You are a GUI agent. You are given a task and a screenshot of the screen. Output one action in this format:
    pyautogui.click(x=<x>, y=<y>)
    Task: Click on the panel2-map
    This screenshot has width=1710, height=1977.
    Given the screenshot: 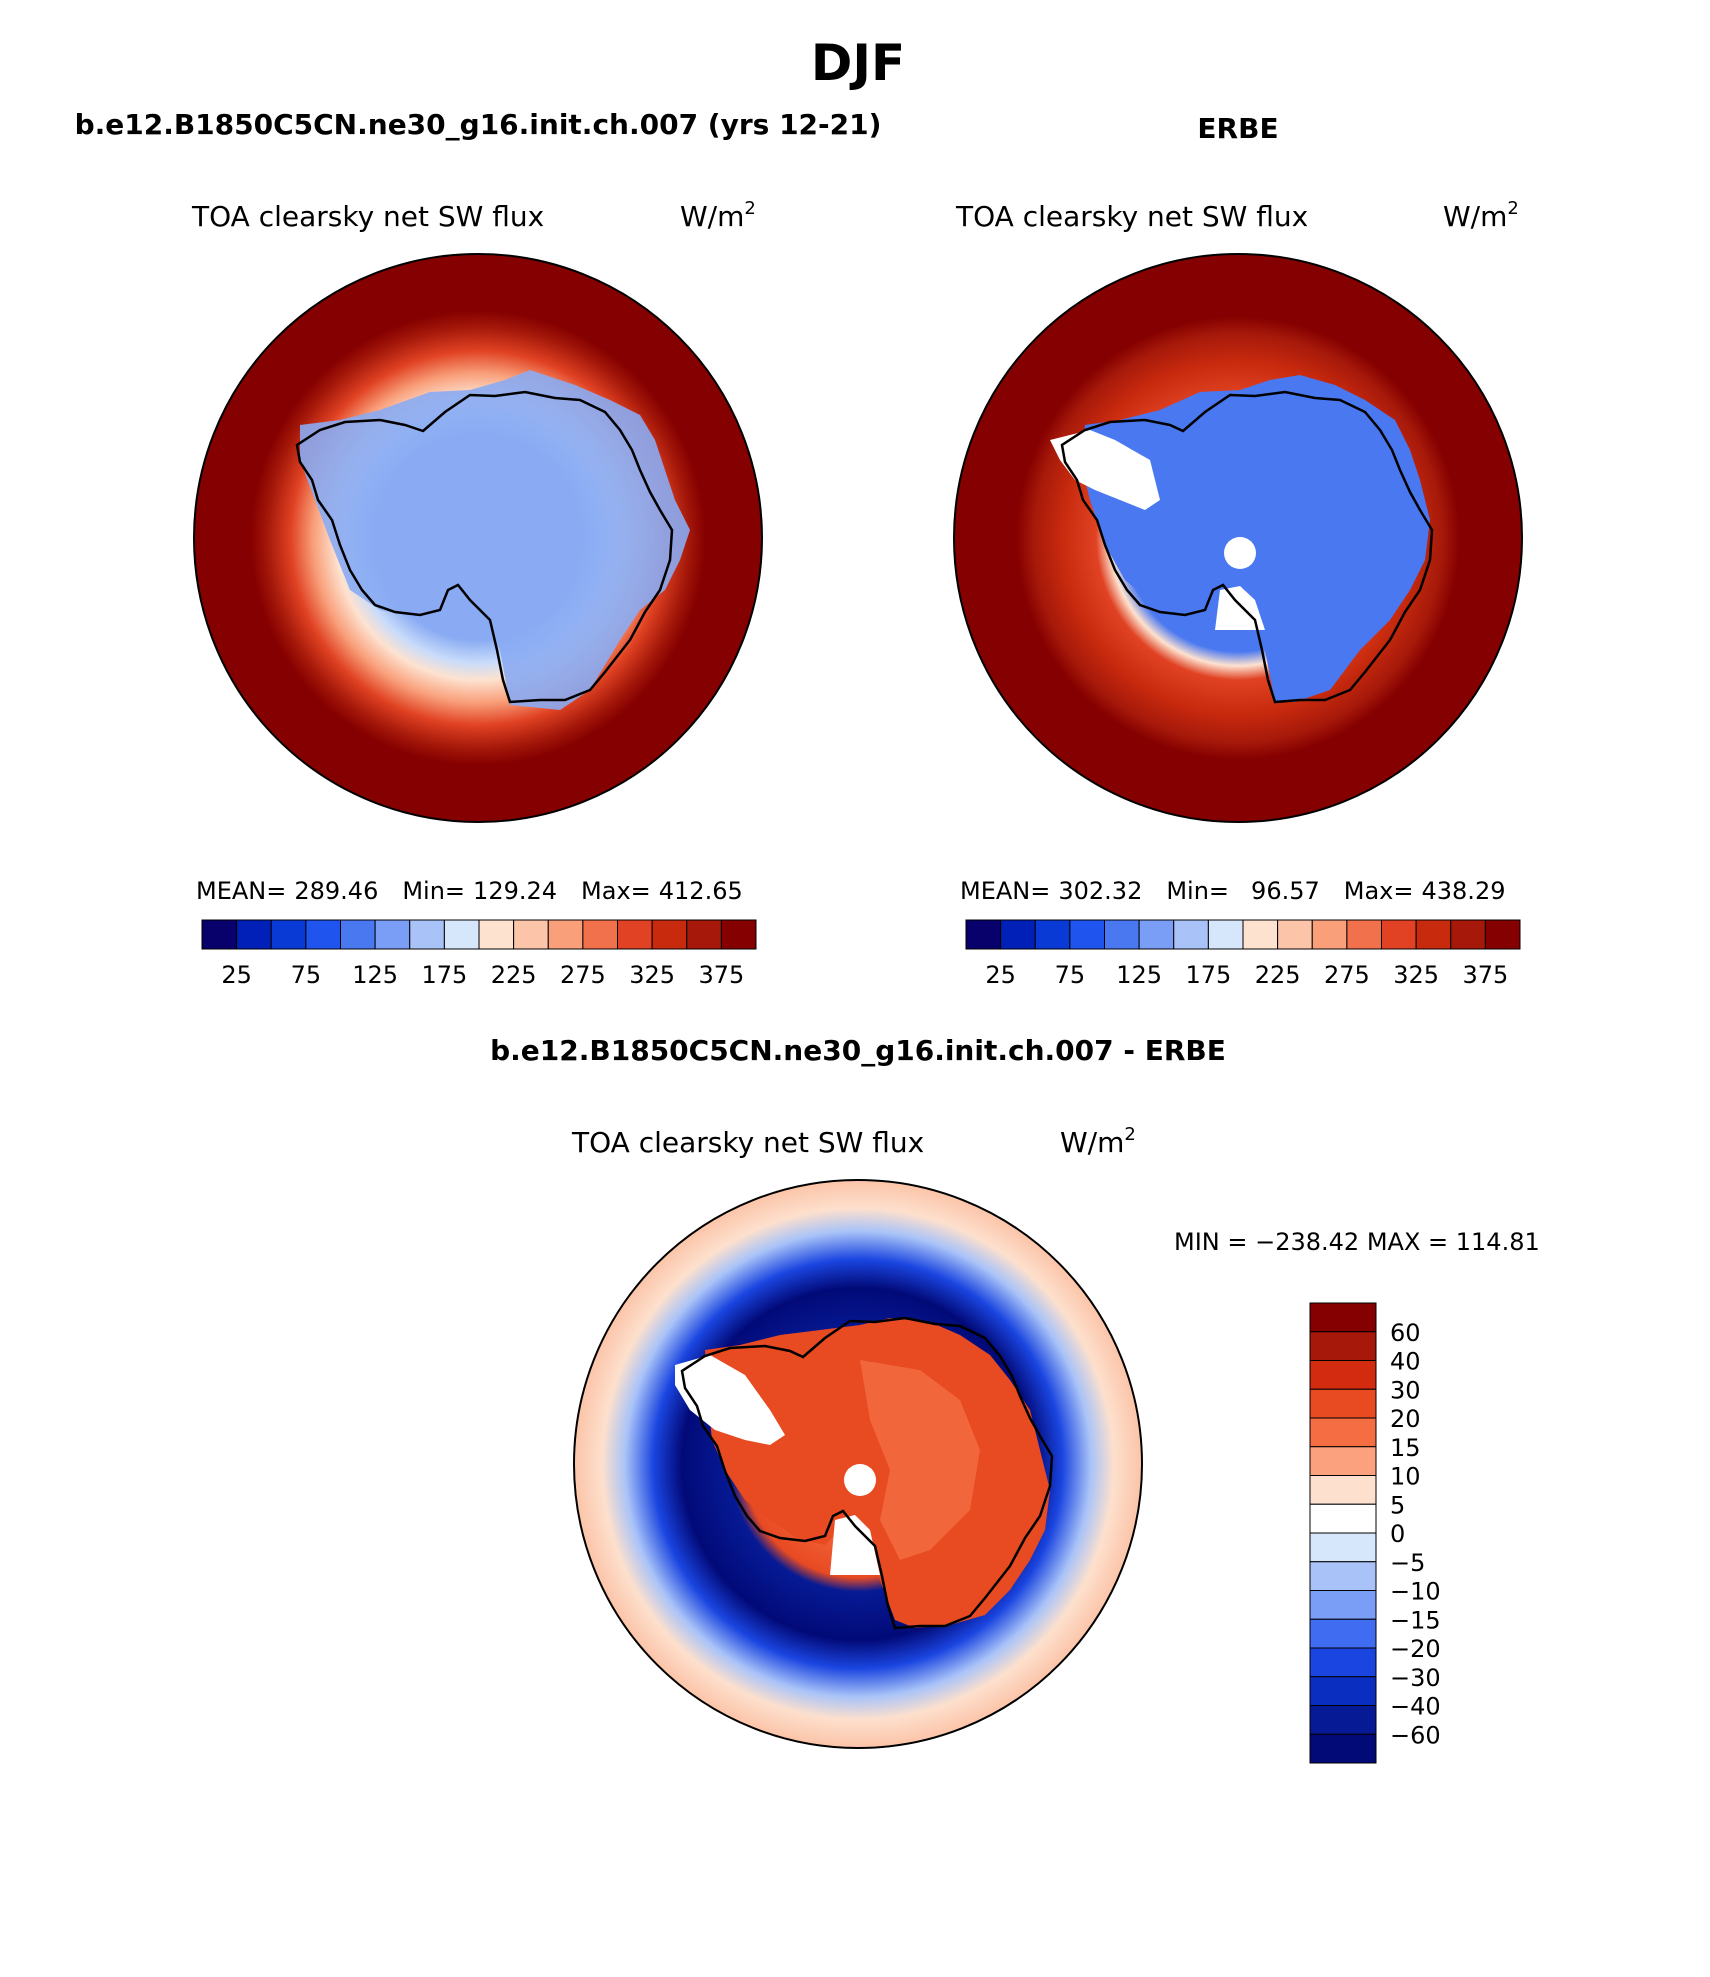 What is the action you would take?
    pyautogui.click(x=1238, y=538)
    